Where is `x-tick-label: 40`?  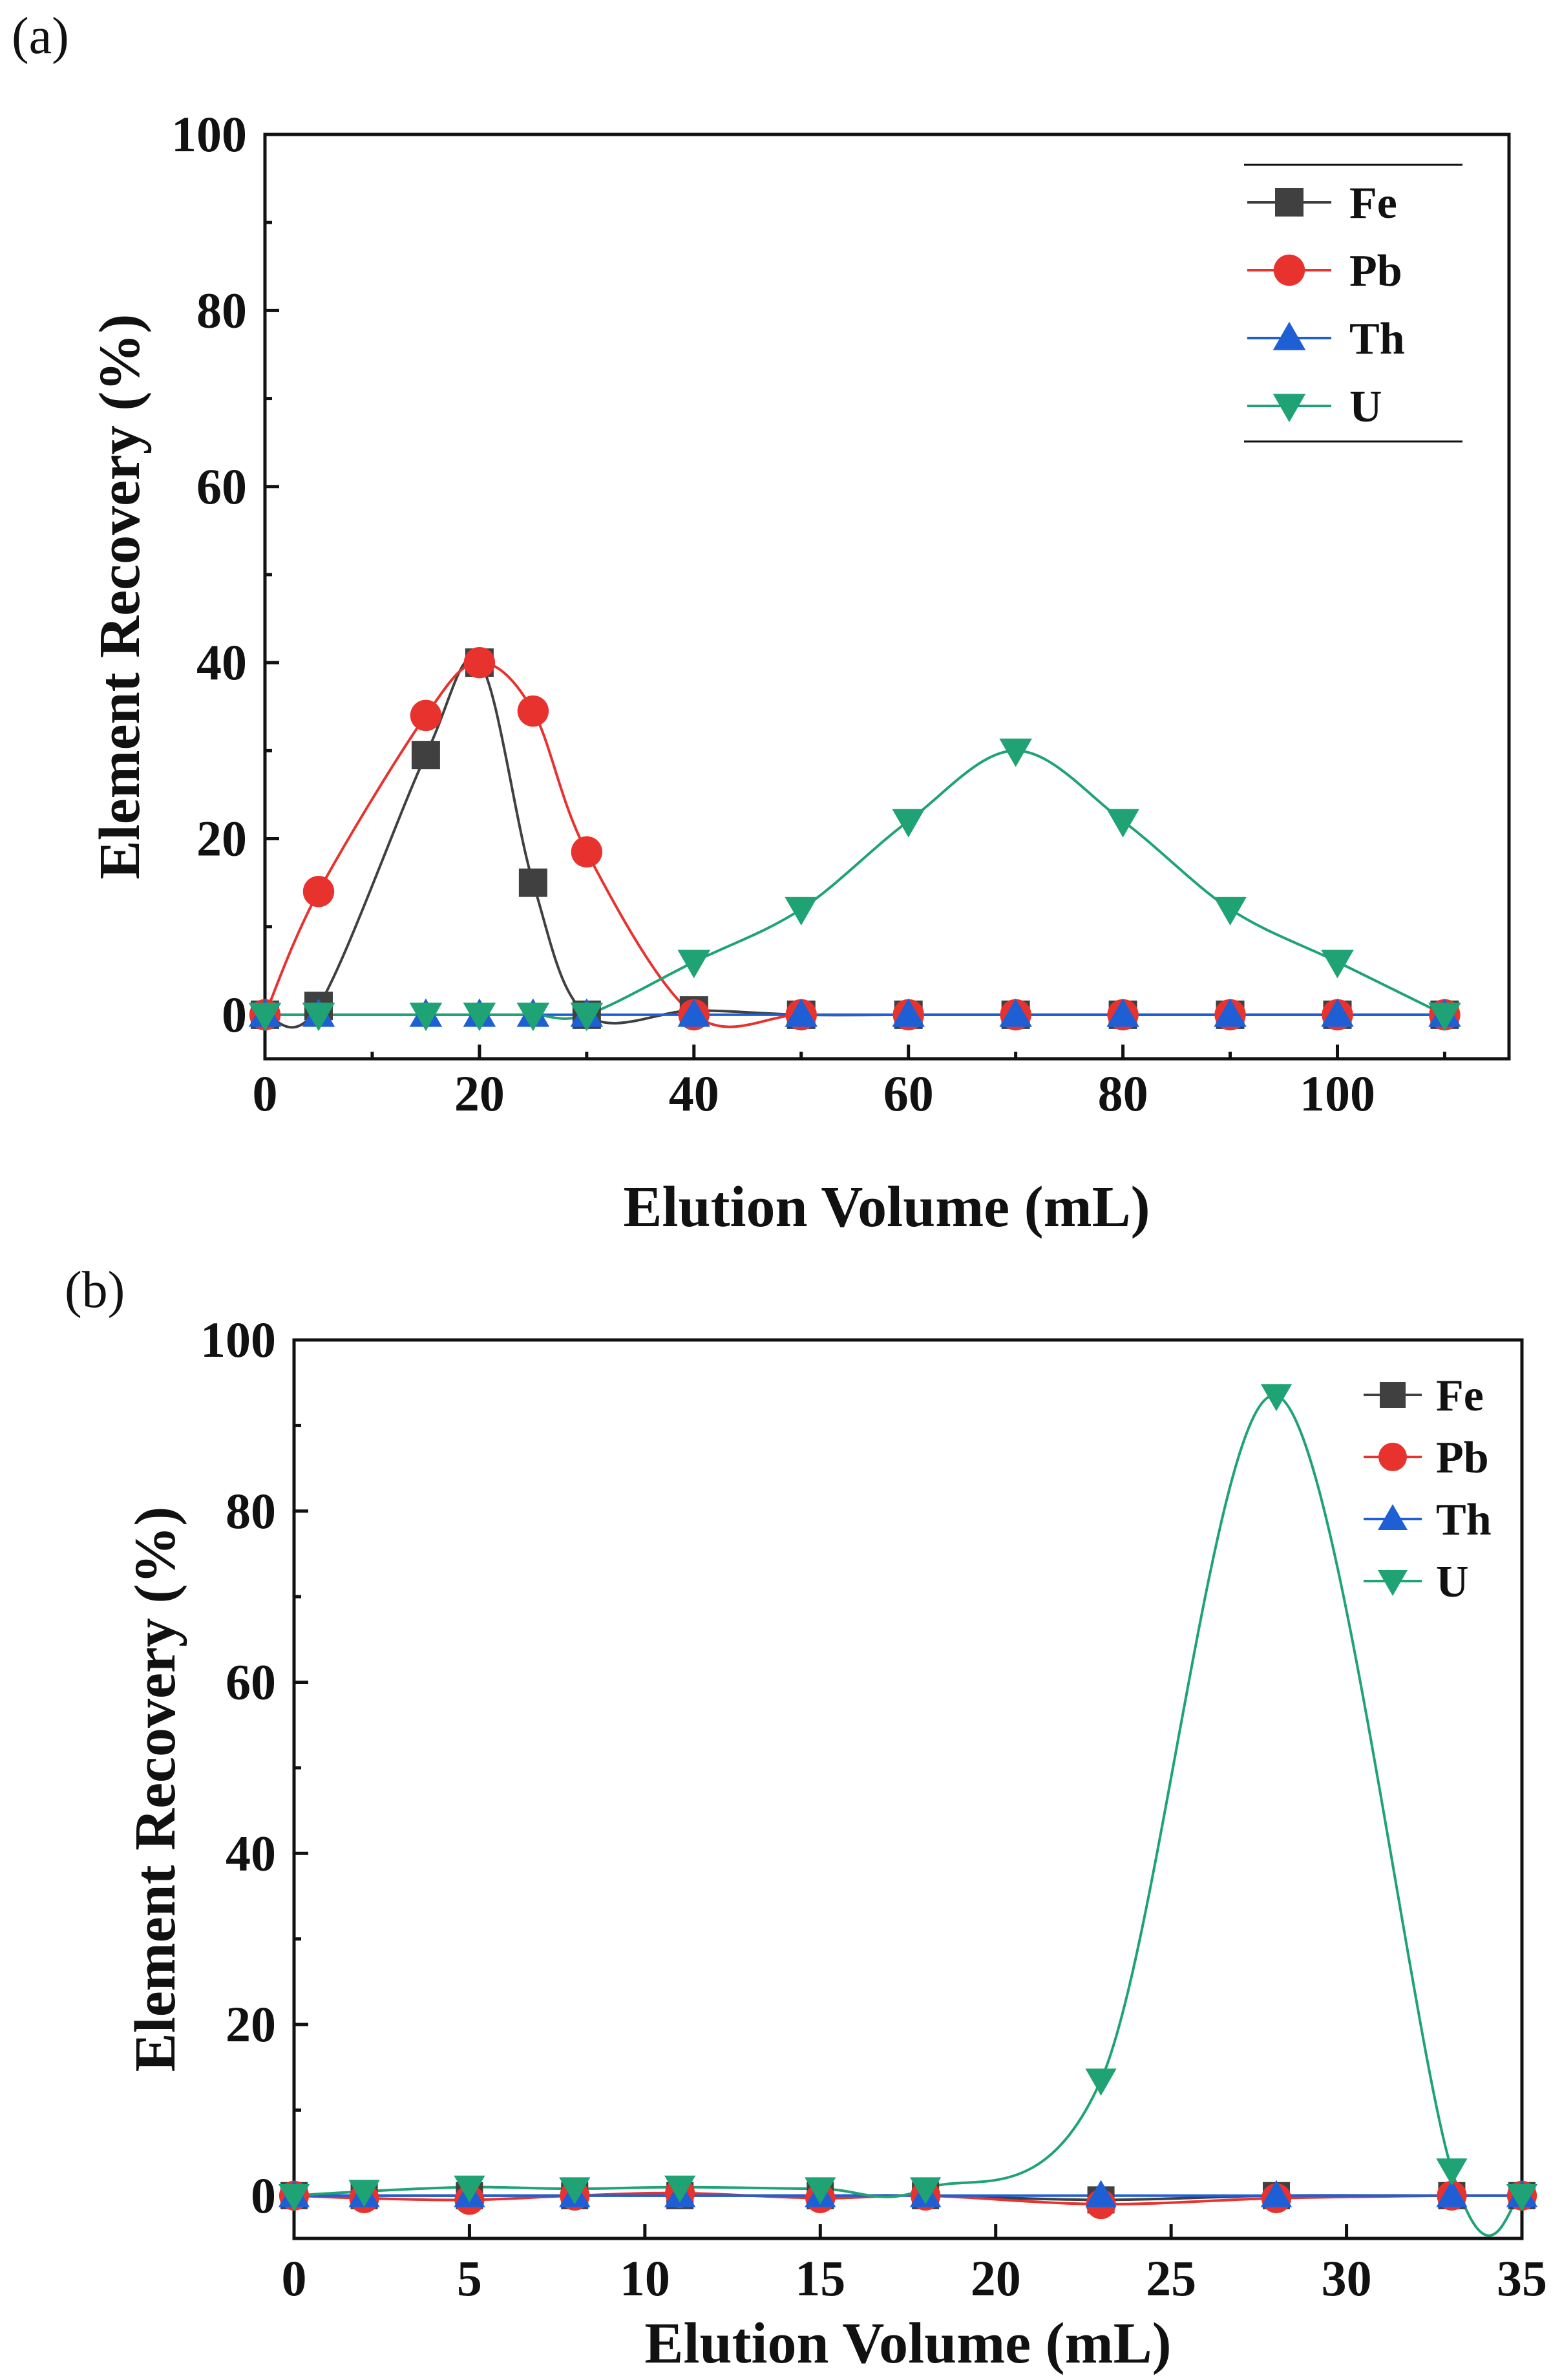
x-tick-label: 40 is located at coordinates (694, 1093).